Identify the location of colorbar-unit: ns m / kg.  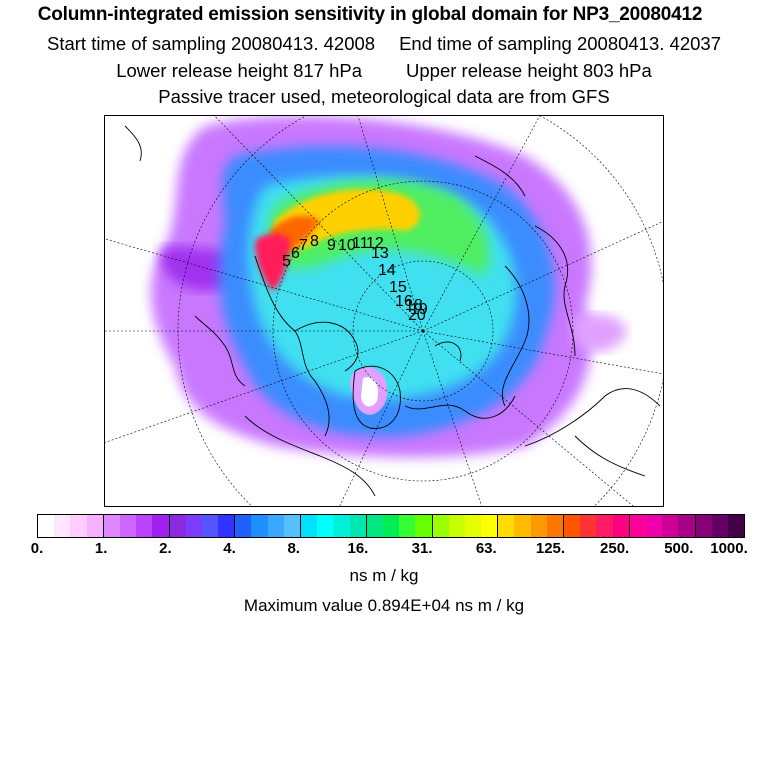
(384, 575).